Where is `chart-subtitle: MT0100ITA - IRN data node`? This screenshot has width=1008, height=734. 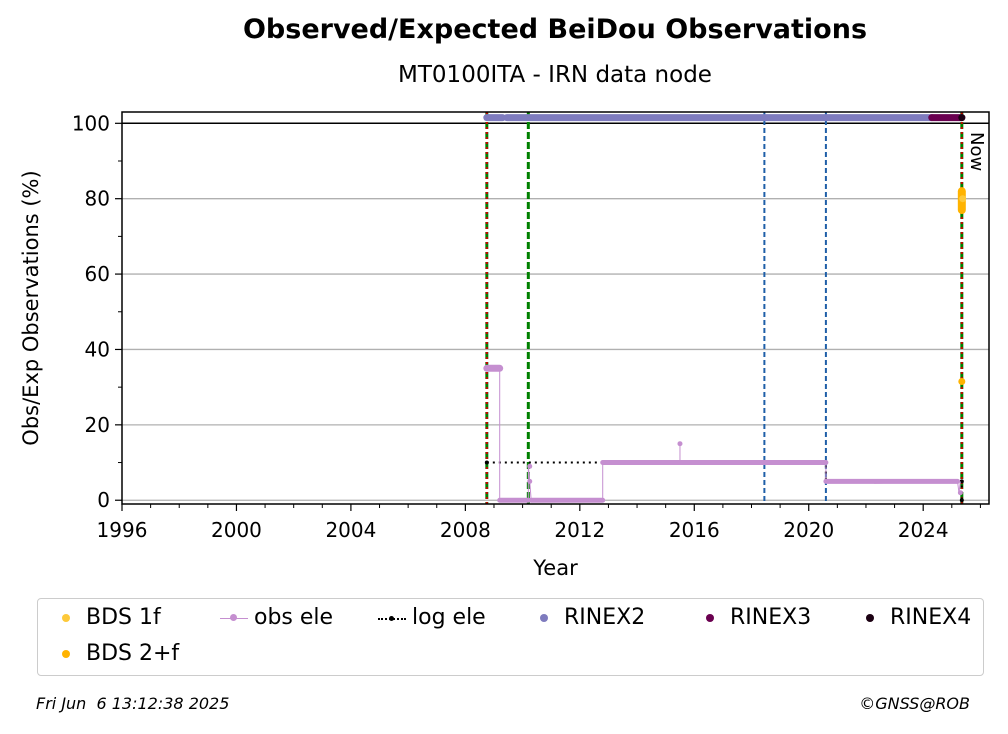
chart-subtitle: MT0100ITA - IRN data node is located at coordinates (555, 75).